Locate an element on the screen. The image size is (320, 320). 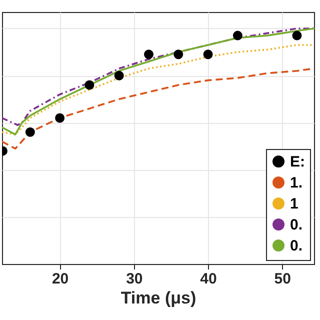
x-tick-label: 20 is located at coordinates (60, 279).